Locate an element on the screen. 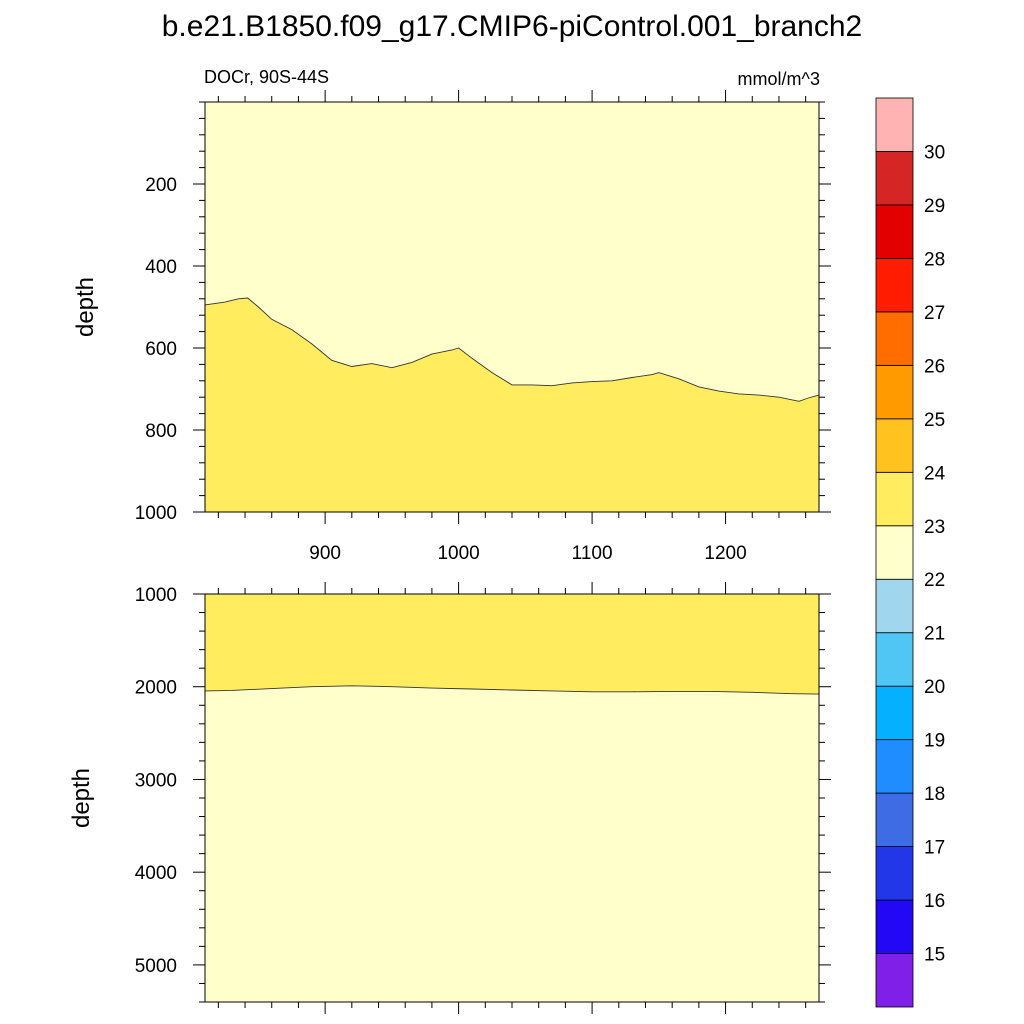  colorbar-label: 16 is located at coordinates (934, 901).